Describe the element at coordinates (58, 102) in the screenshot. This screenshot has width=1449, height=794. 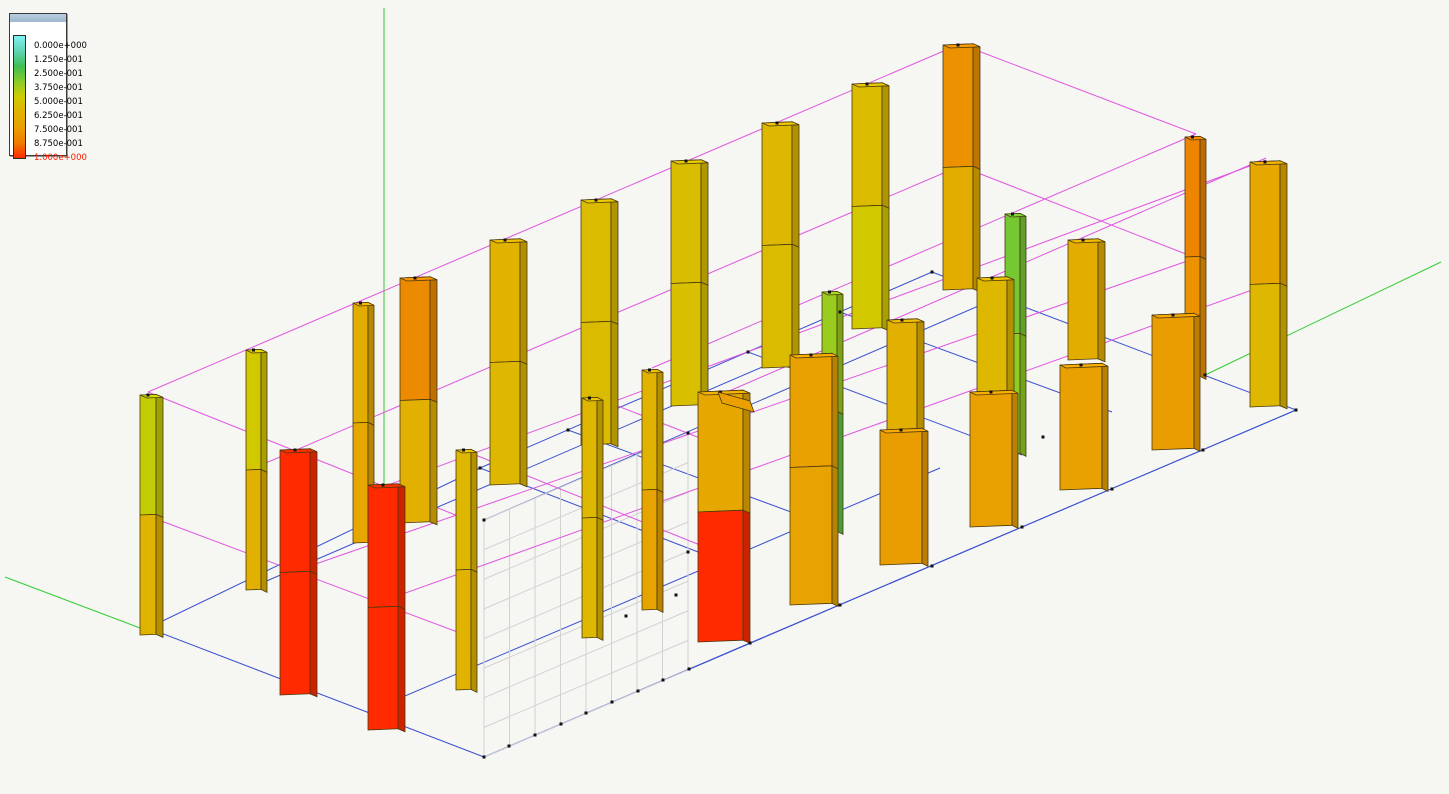
I see `legend-label-4: 5.000e-001` at that location.